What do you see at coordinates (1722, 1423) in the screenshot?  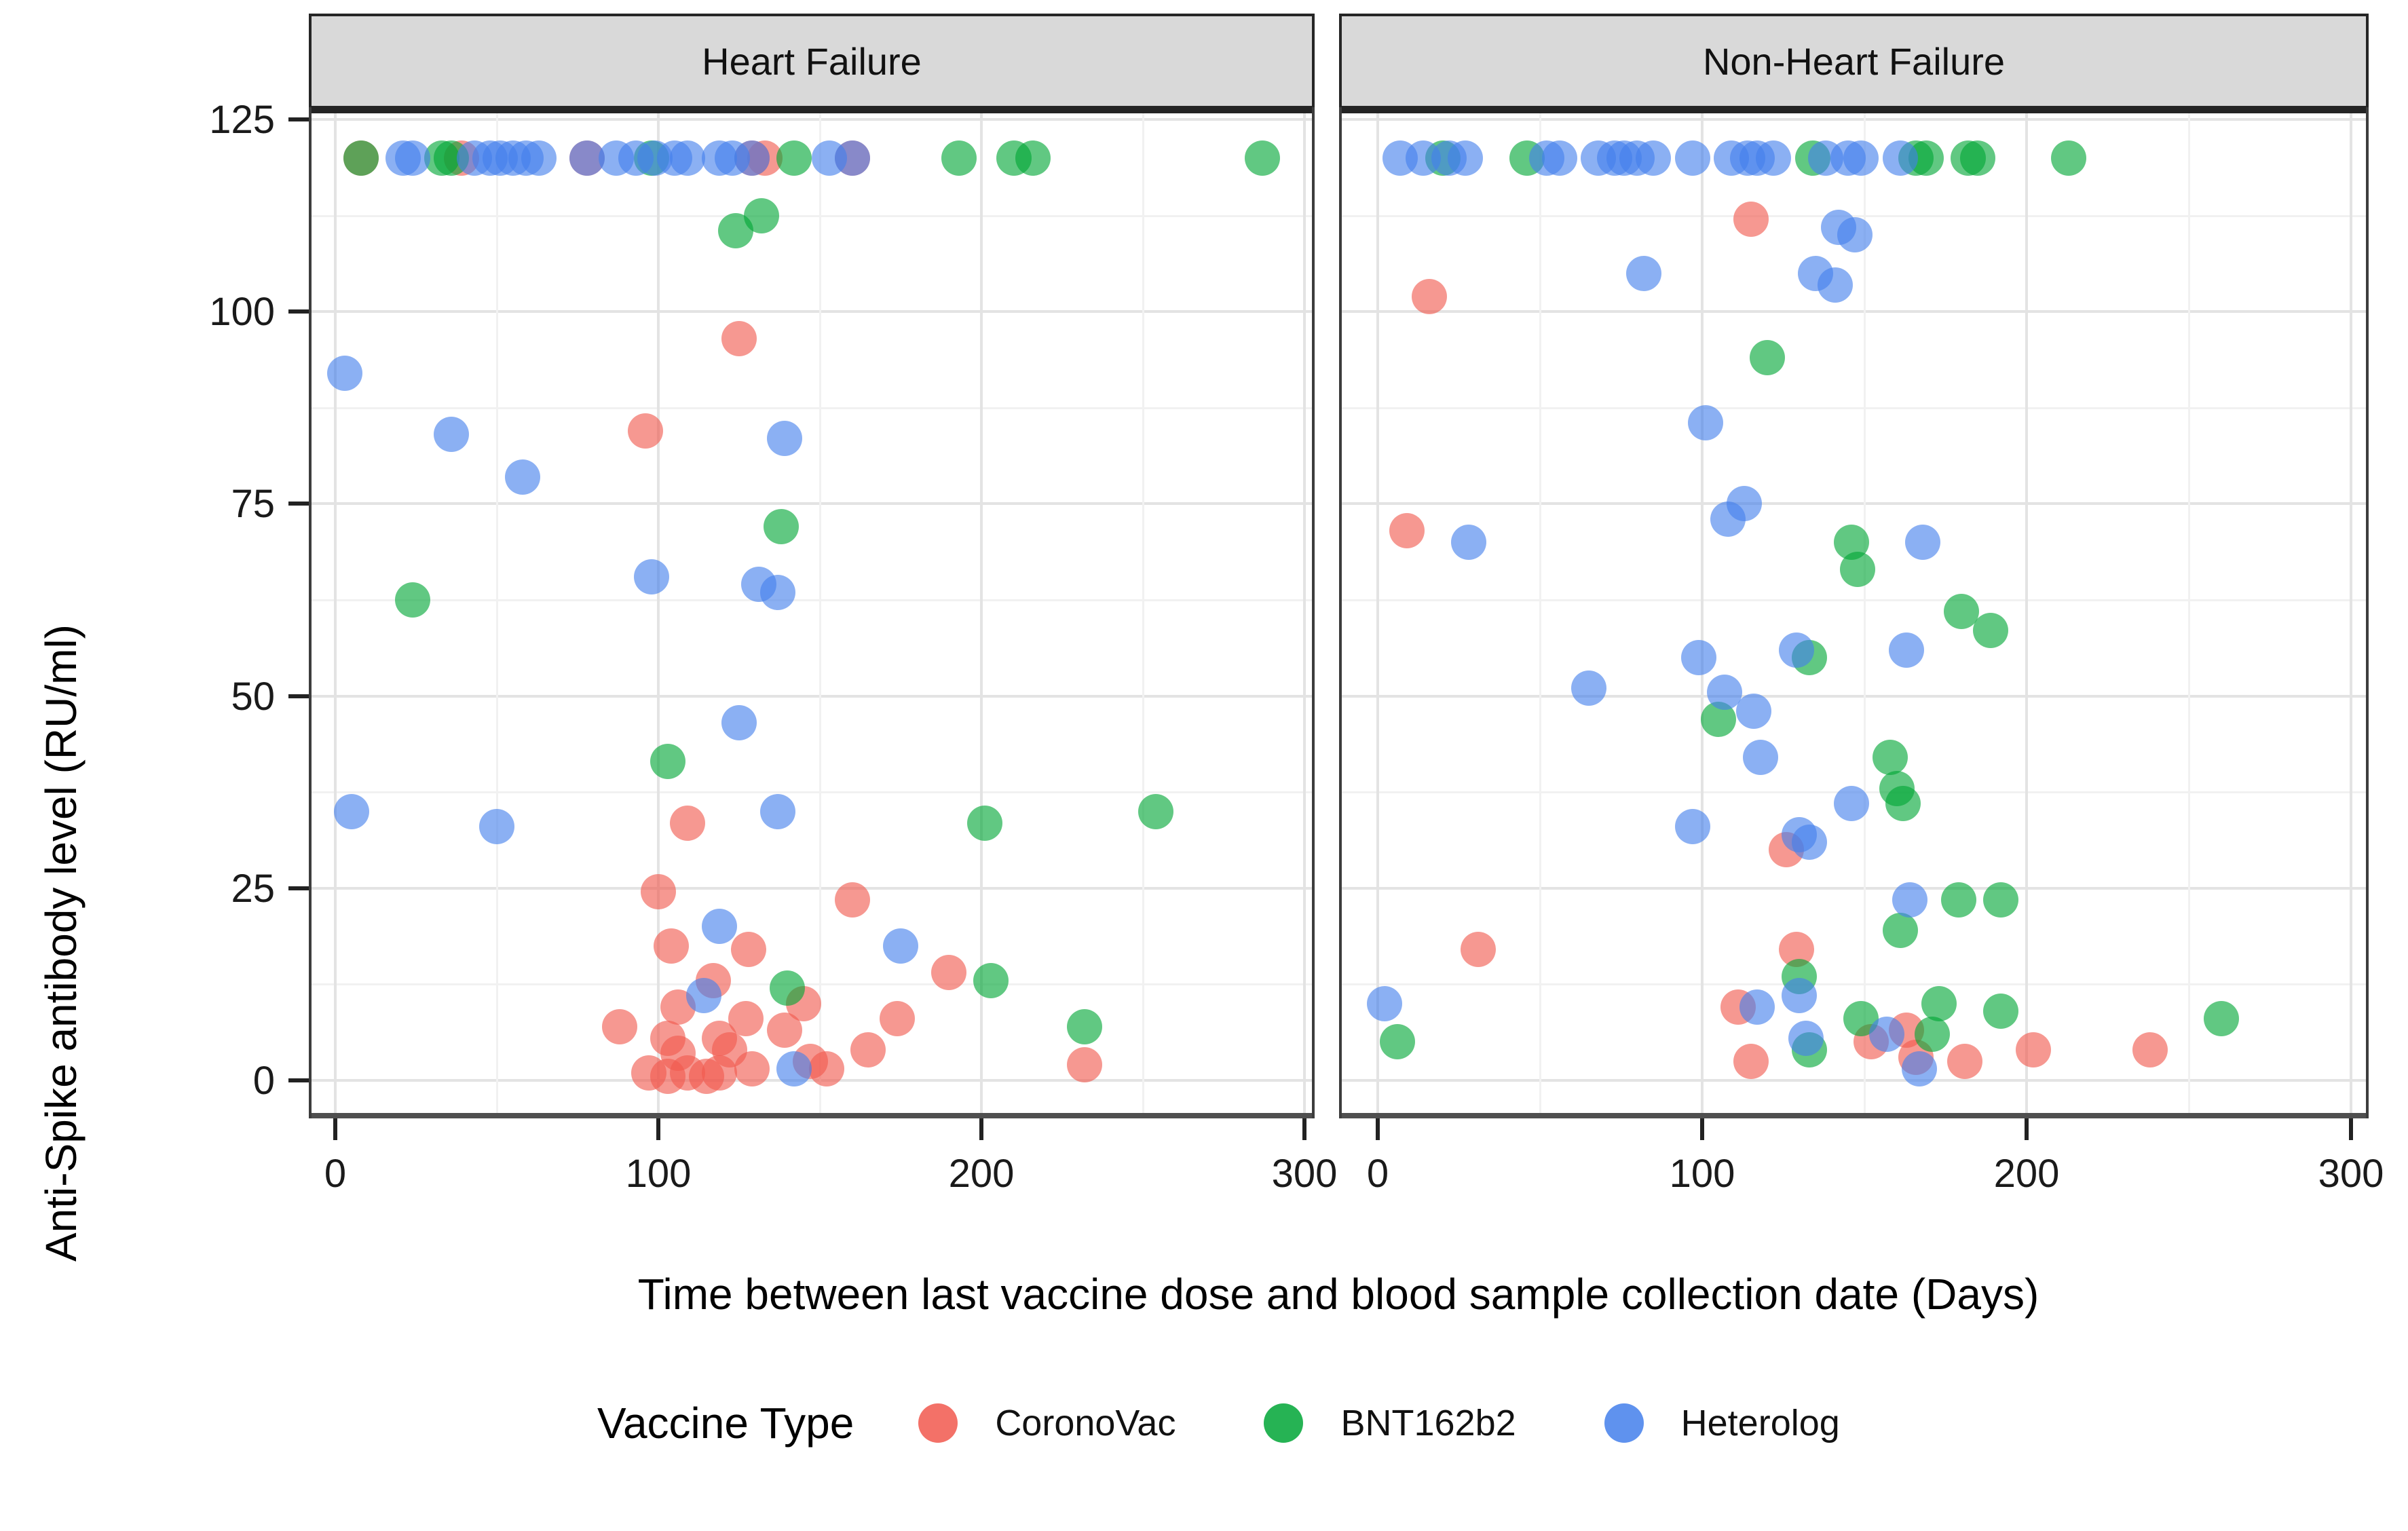 I see `legend-entry: Heterolog` at bounding box center [1722, 1423].